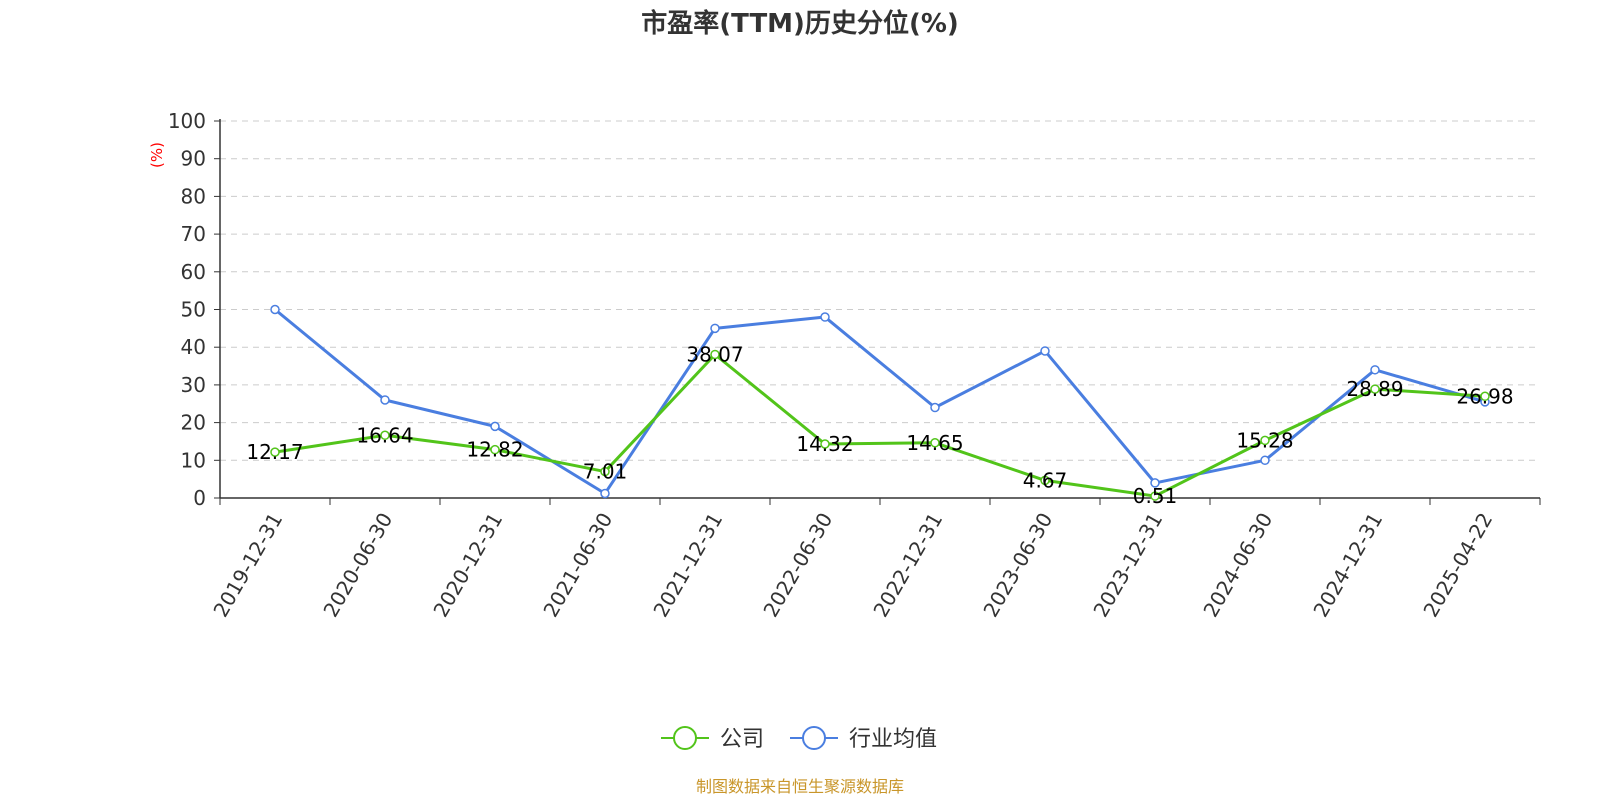 The width and height of the screenshot is (1600, 800). Describe the element at coordinates (193, 159) in the screenshot. I see `y-tick-label: 90` at that location.